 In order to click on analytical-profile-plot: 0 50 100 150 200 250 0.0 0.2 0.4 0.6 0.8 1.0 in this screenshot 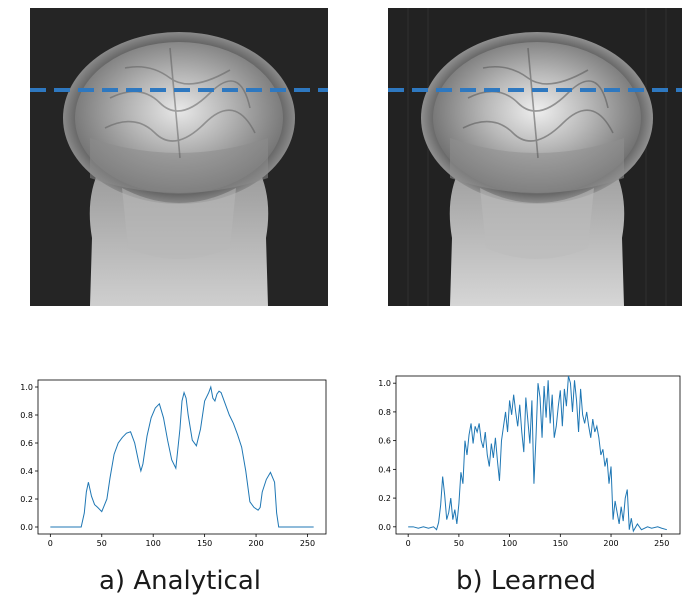, I will do `click(173, 463)`.